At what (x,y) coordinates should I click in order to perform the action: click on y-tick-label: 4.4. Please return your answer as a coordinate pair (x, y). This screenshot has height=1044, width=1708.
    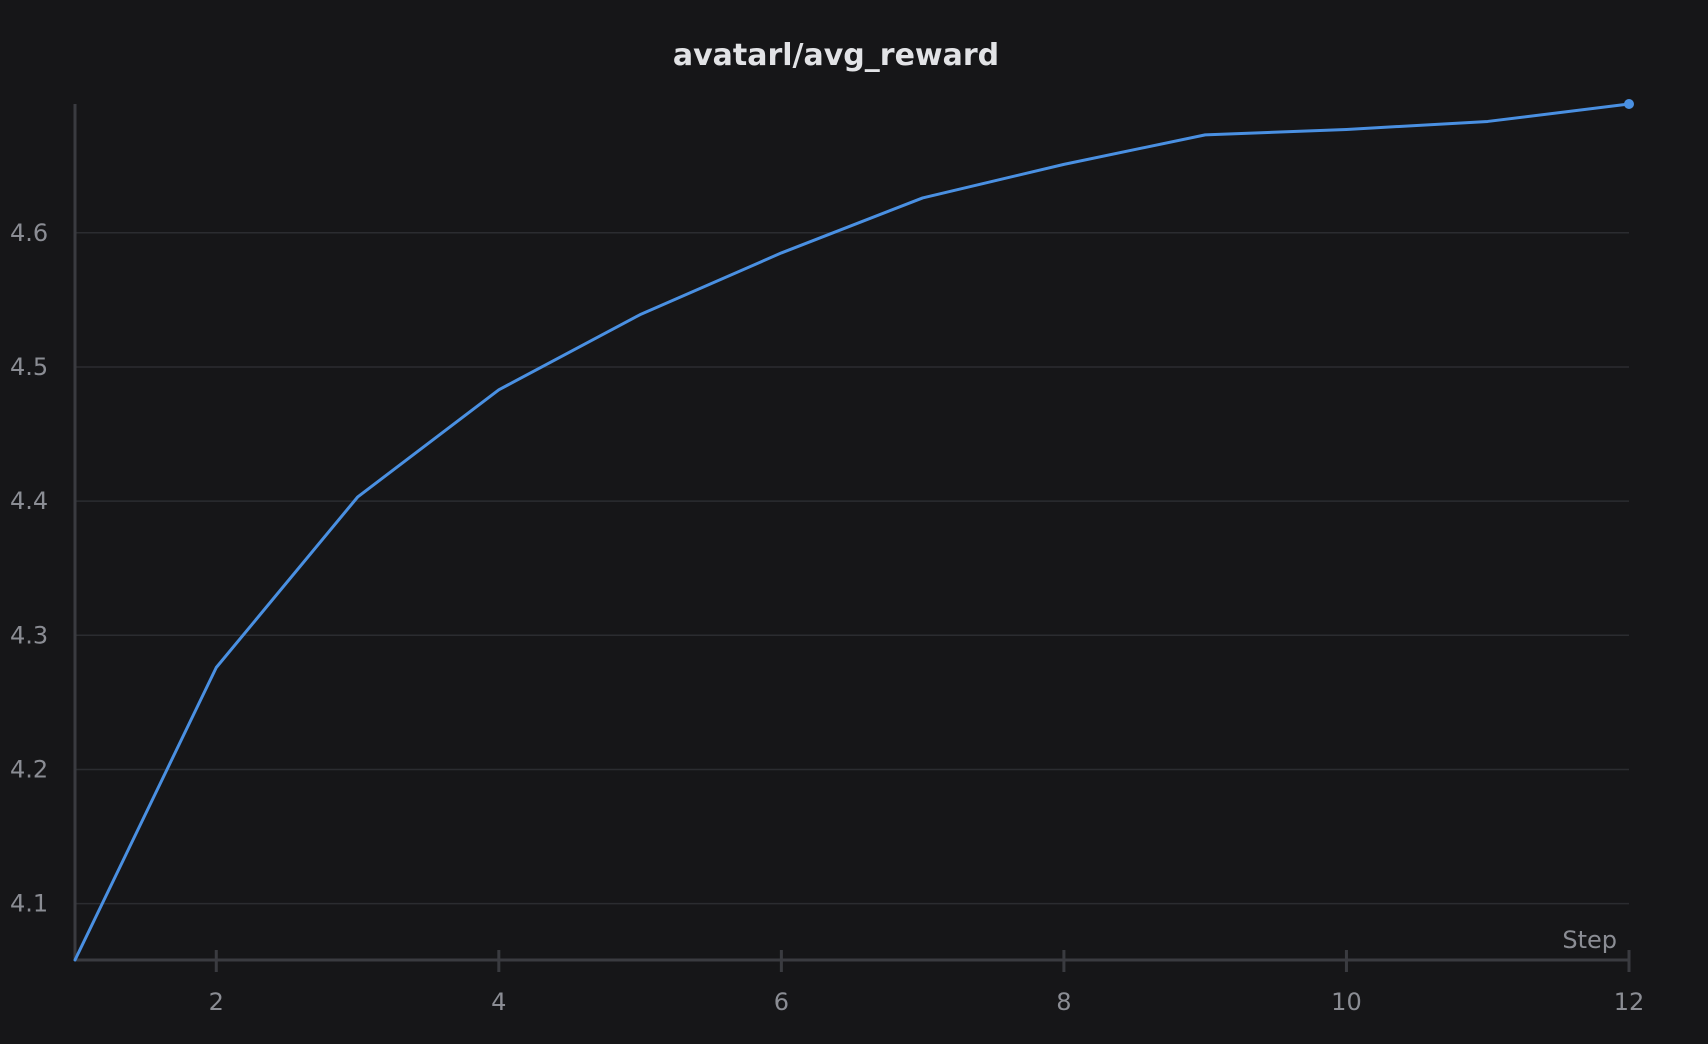
    Looking at the image, I should click on (29, 501).